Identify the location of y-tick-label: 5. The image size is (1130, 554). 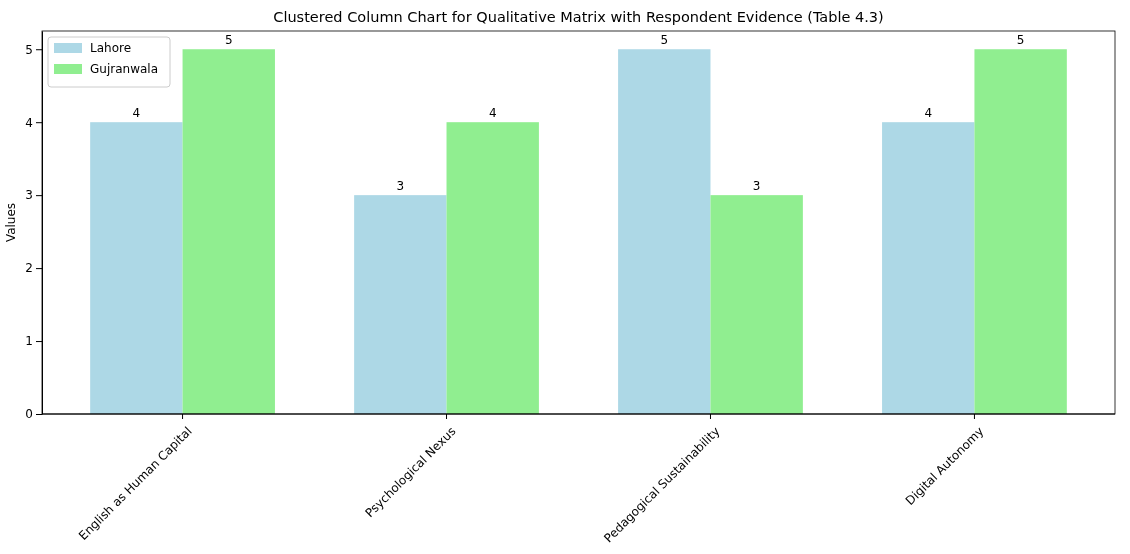
(29, 49).